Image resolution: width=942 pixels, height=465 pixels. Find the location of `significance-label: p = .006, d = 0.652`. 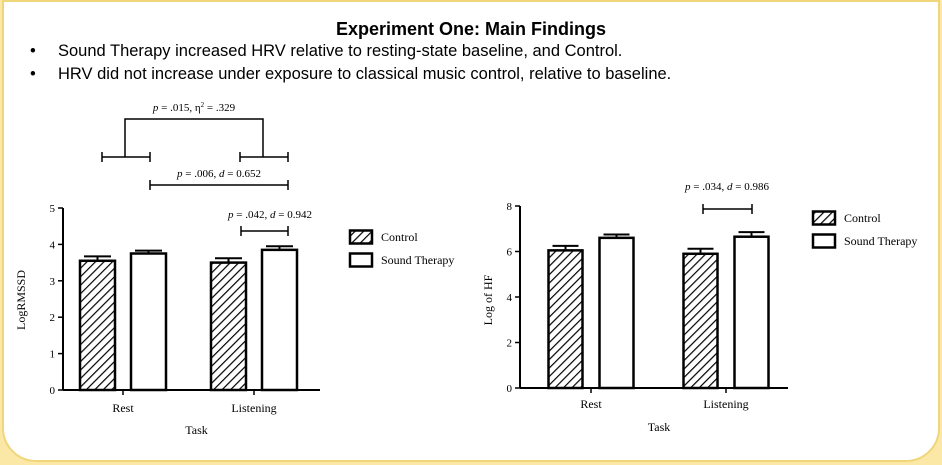

significance-label: p = .006, d = 0.652 is located at coordinates (218, 174).